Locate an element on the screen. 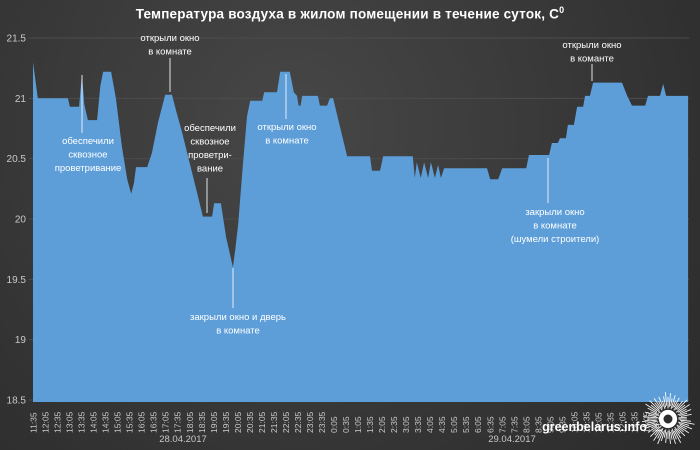 The image size is (700, 450). x-tick-label: 10:05 is located at coordinates (574, 422).